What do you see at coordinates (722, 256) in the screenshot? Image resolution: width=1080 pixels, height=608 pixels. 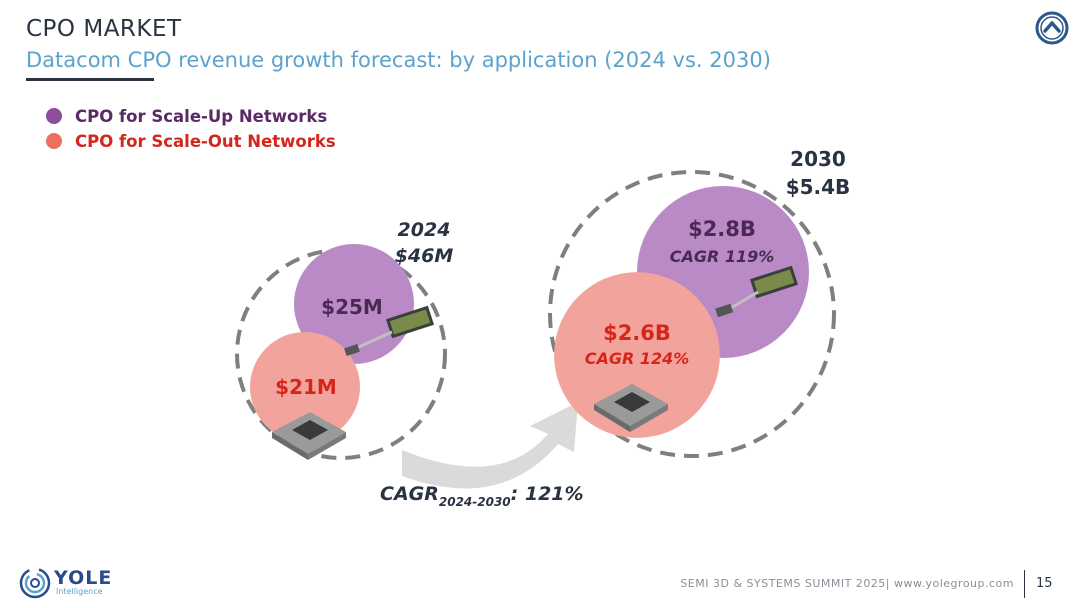 I see `cagr-label-2030-scale-up: CAGR 119%` at bounding box center [722, 256].